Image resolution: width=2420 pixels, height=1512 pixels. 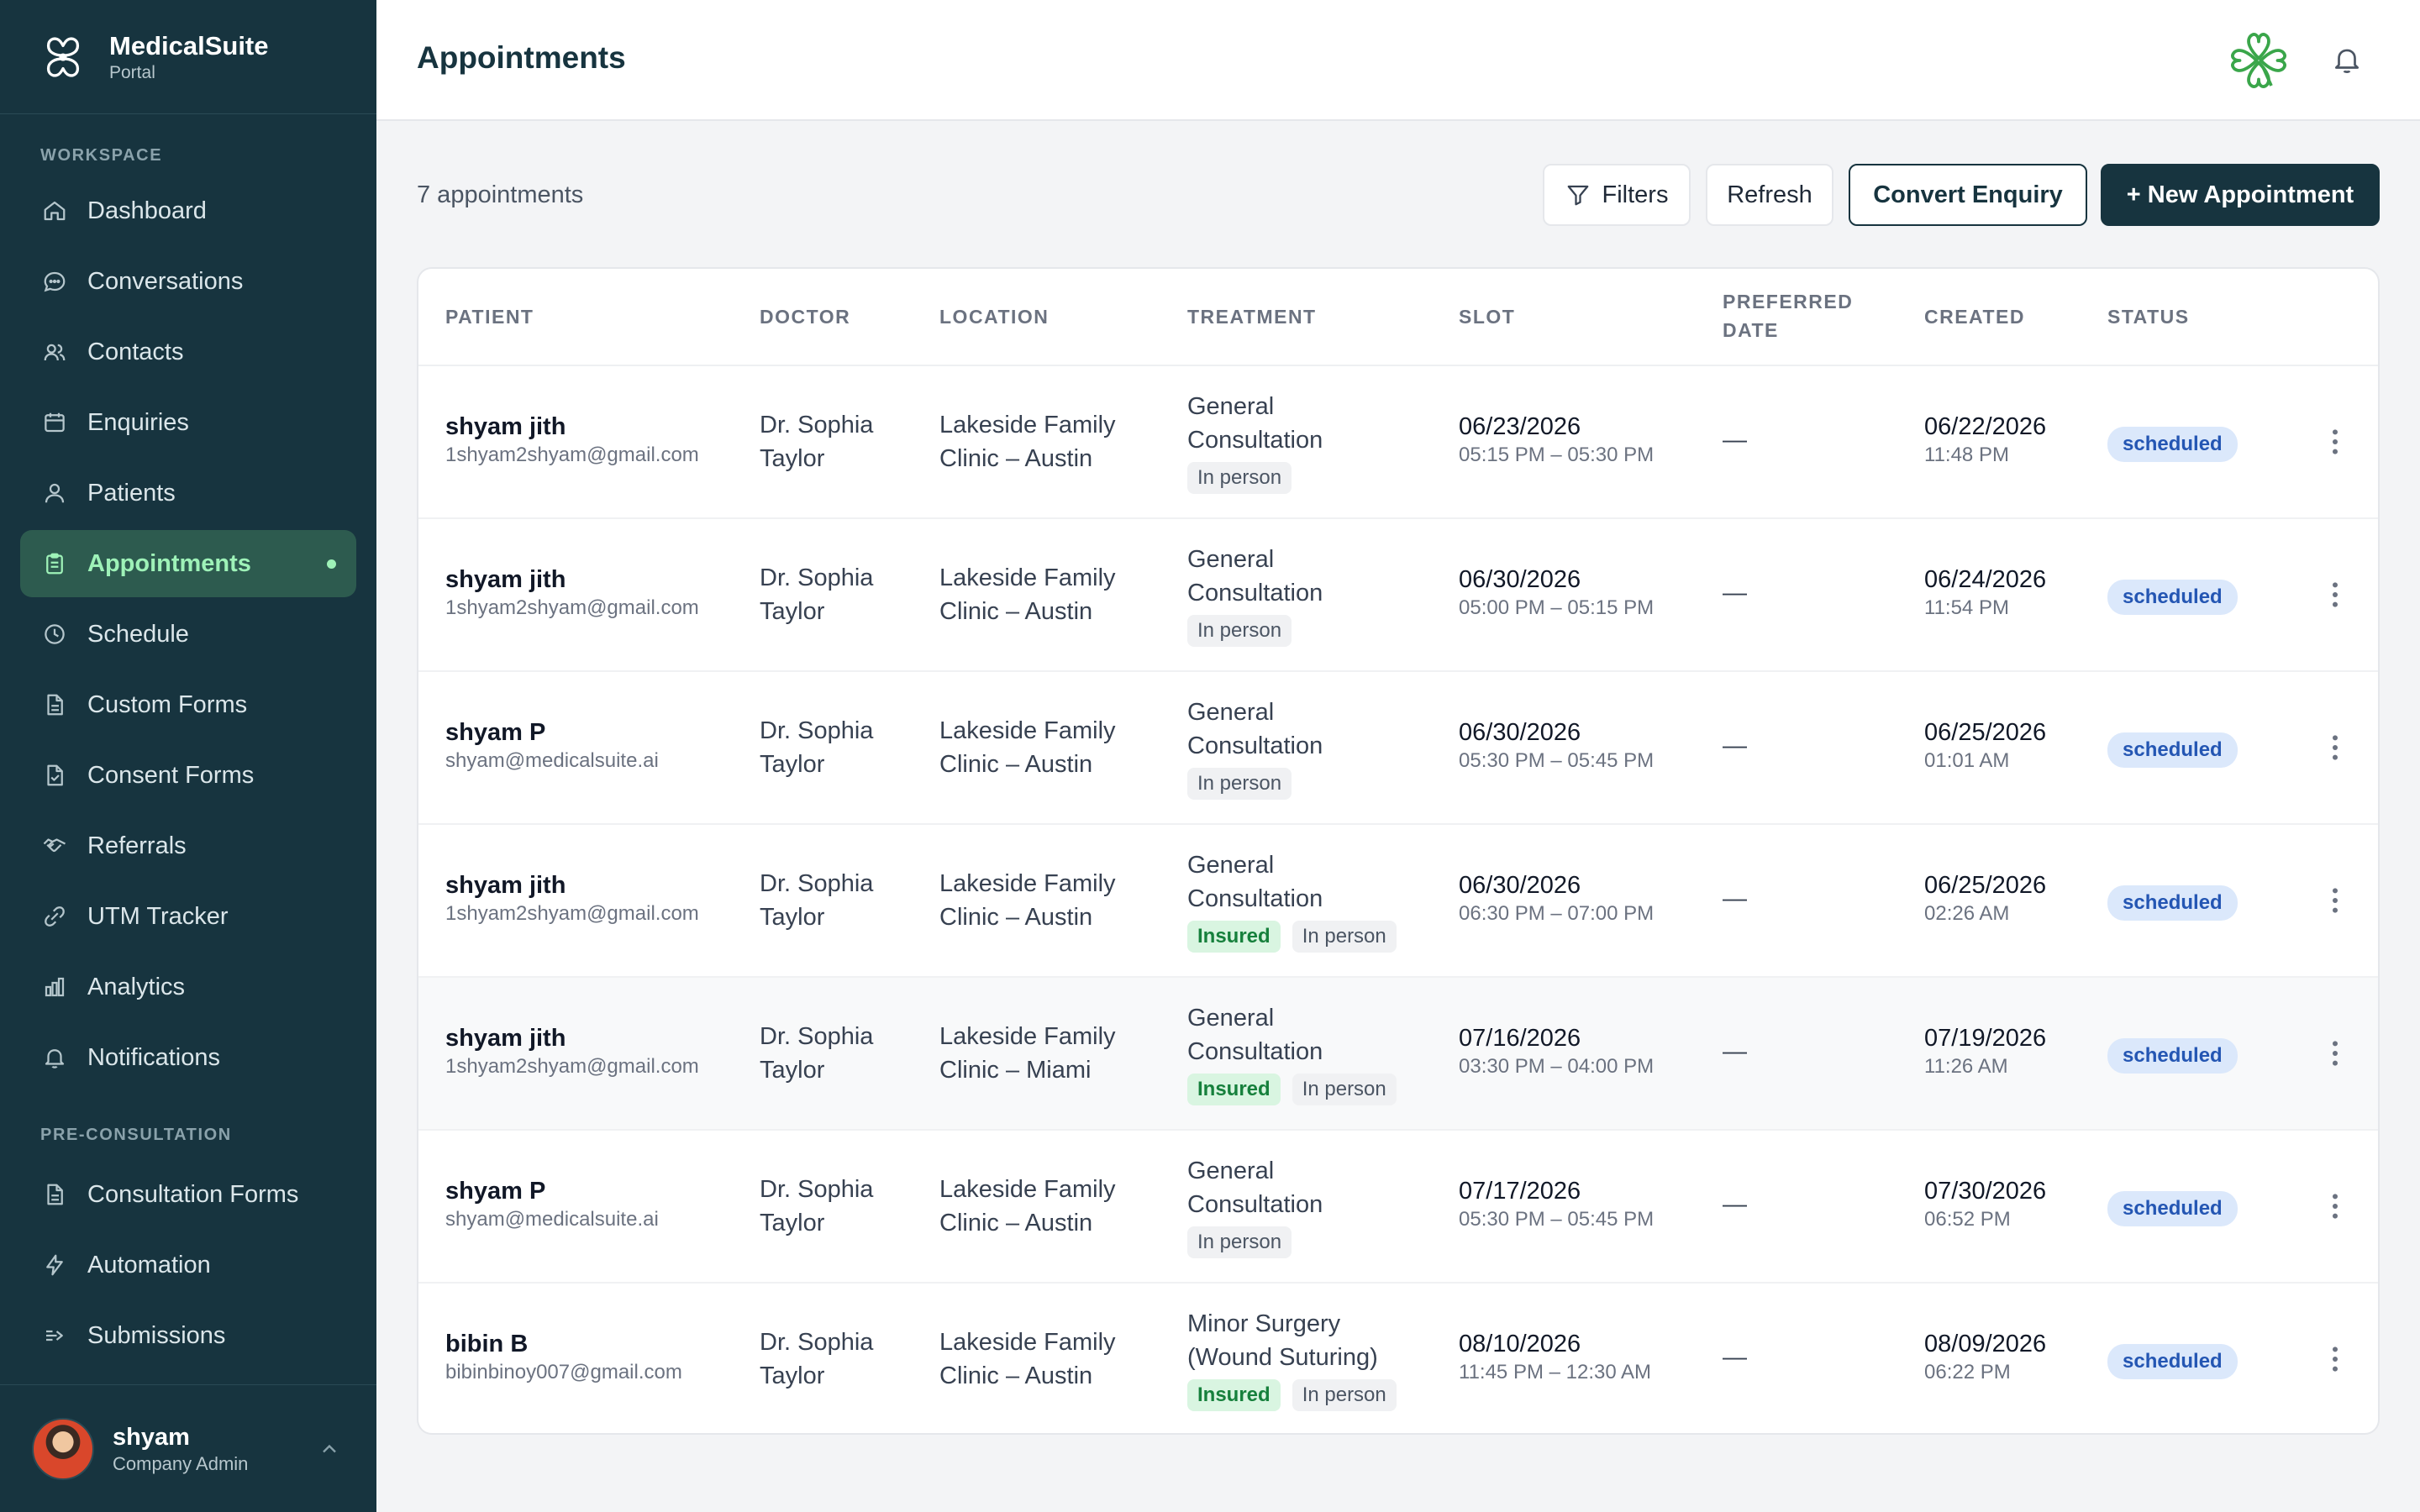 I want to click on sidebar-item-consent-forms: Consent Forms, so click(x=188, y=775).